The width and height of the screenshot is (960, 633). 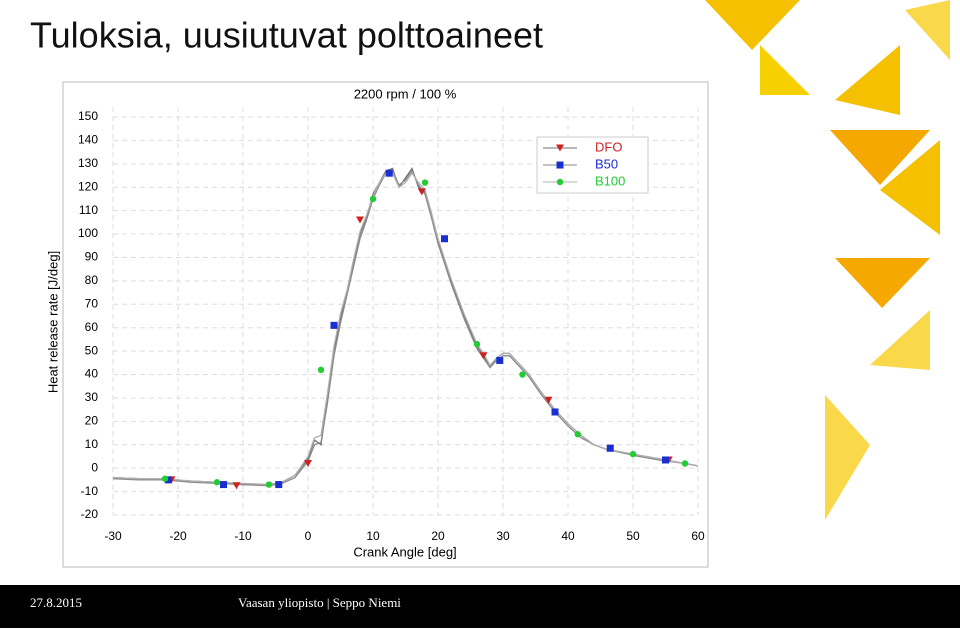 I want to click on footer-date: 27.8.2015, so click(x=56, y=602).